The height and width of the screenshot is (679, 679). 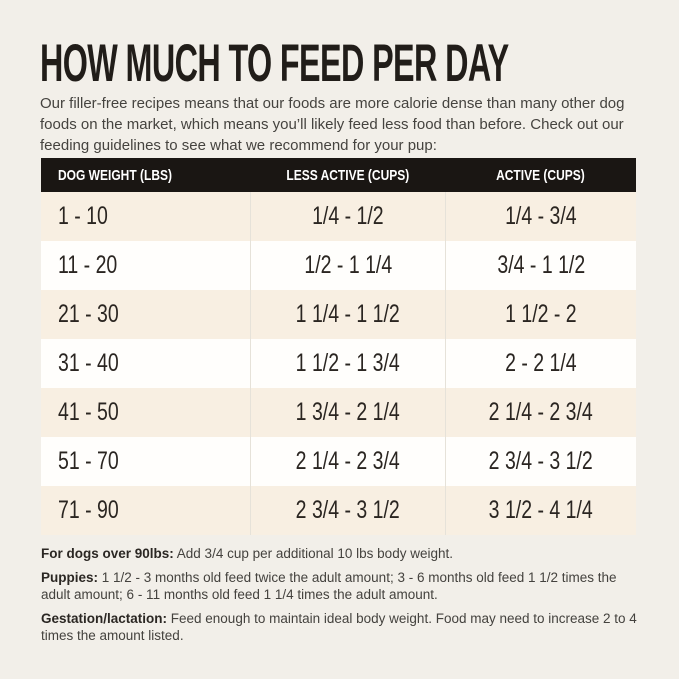 I want to click on active-value: 2 - 2 1/4, so click(x=541, y=363).